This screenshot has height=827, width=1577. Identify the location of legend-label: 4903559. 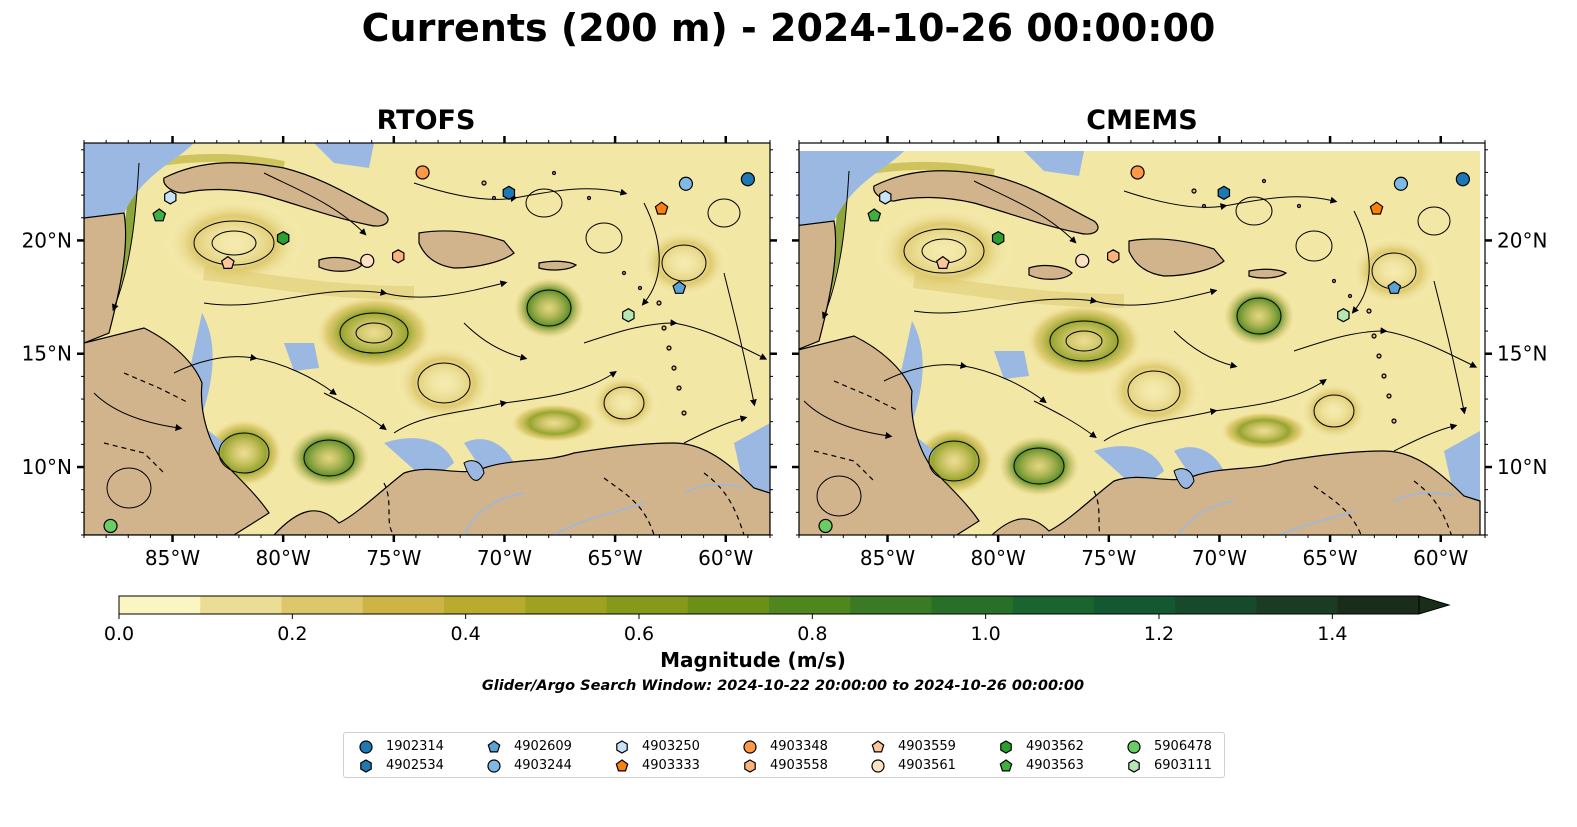
(927, 746).